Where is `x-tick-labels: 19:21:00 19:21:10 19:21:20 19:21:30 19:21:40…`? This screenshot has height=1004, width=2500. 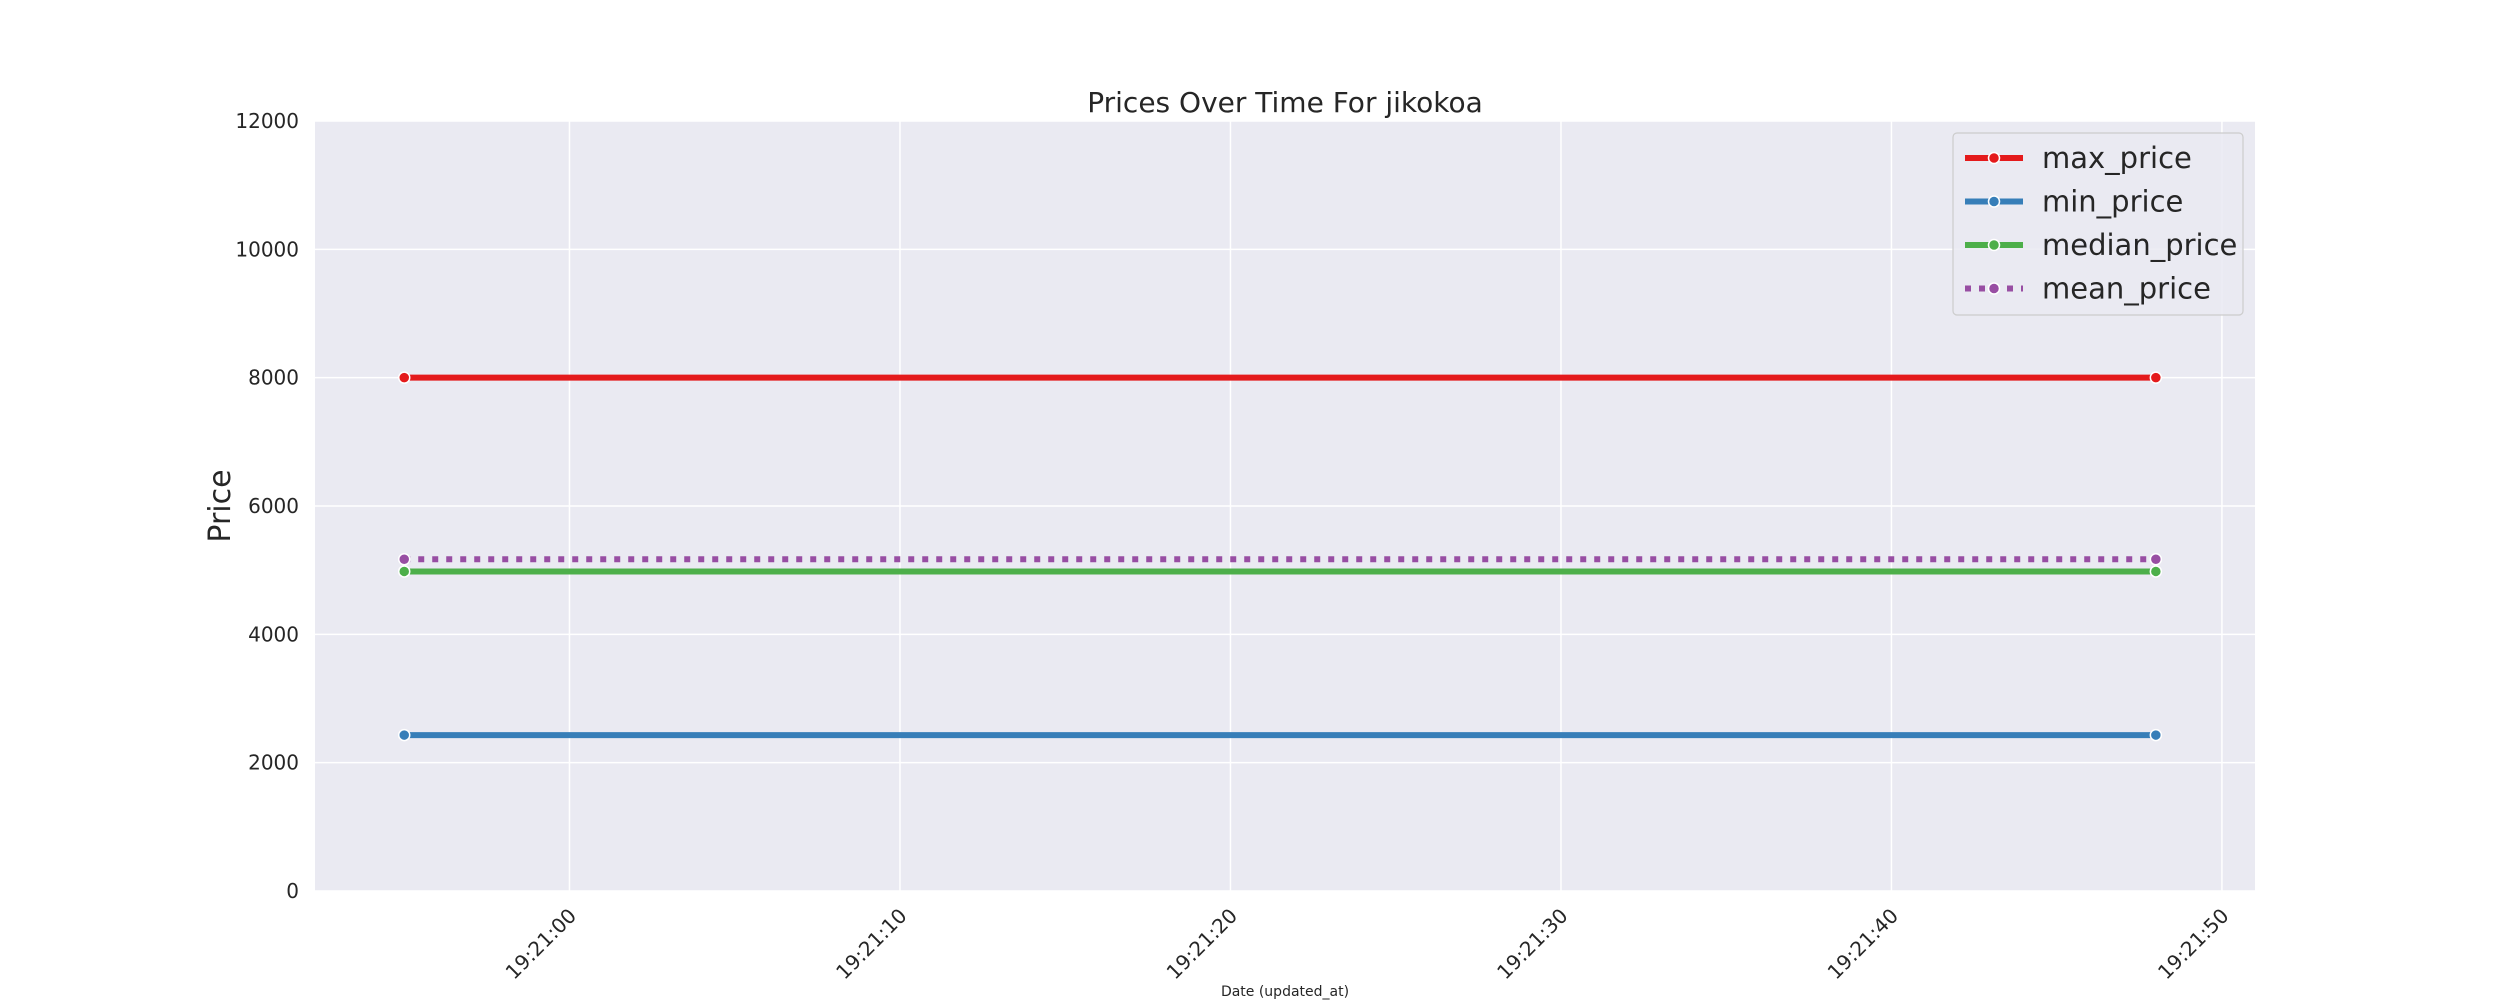
x-tick-labels: 19:21:00 19:21:10 19:21:20 19:21:30 19:21:40… is located at coordinates (1367, 944).